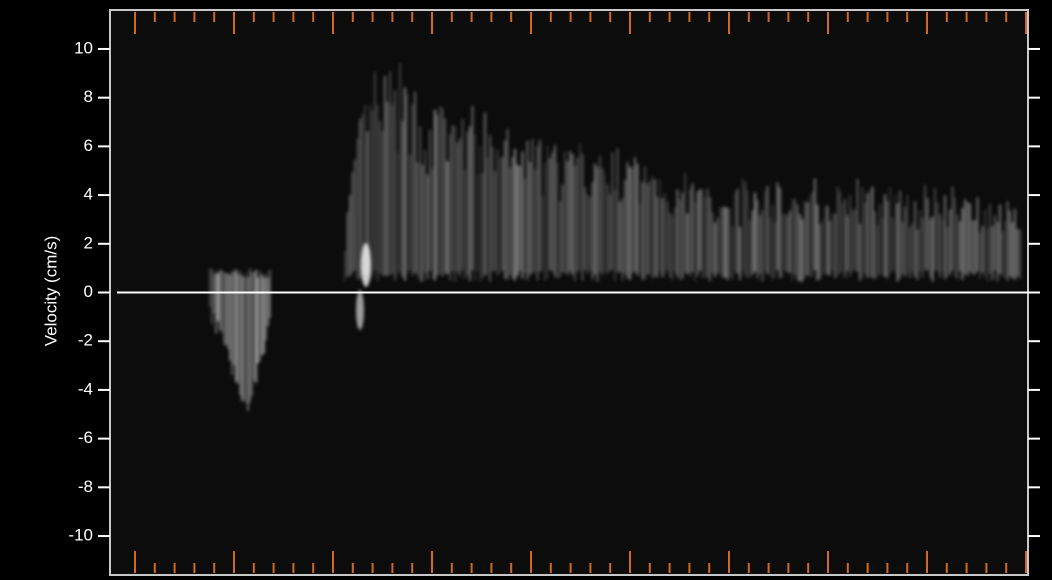 The image size is (1052, 580). Describe the element at coordinates (88, 291) in the screenshot. I see `y-tick-label: 0` at that location.